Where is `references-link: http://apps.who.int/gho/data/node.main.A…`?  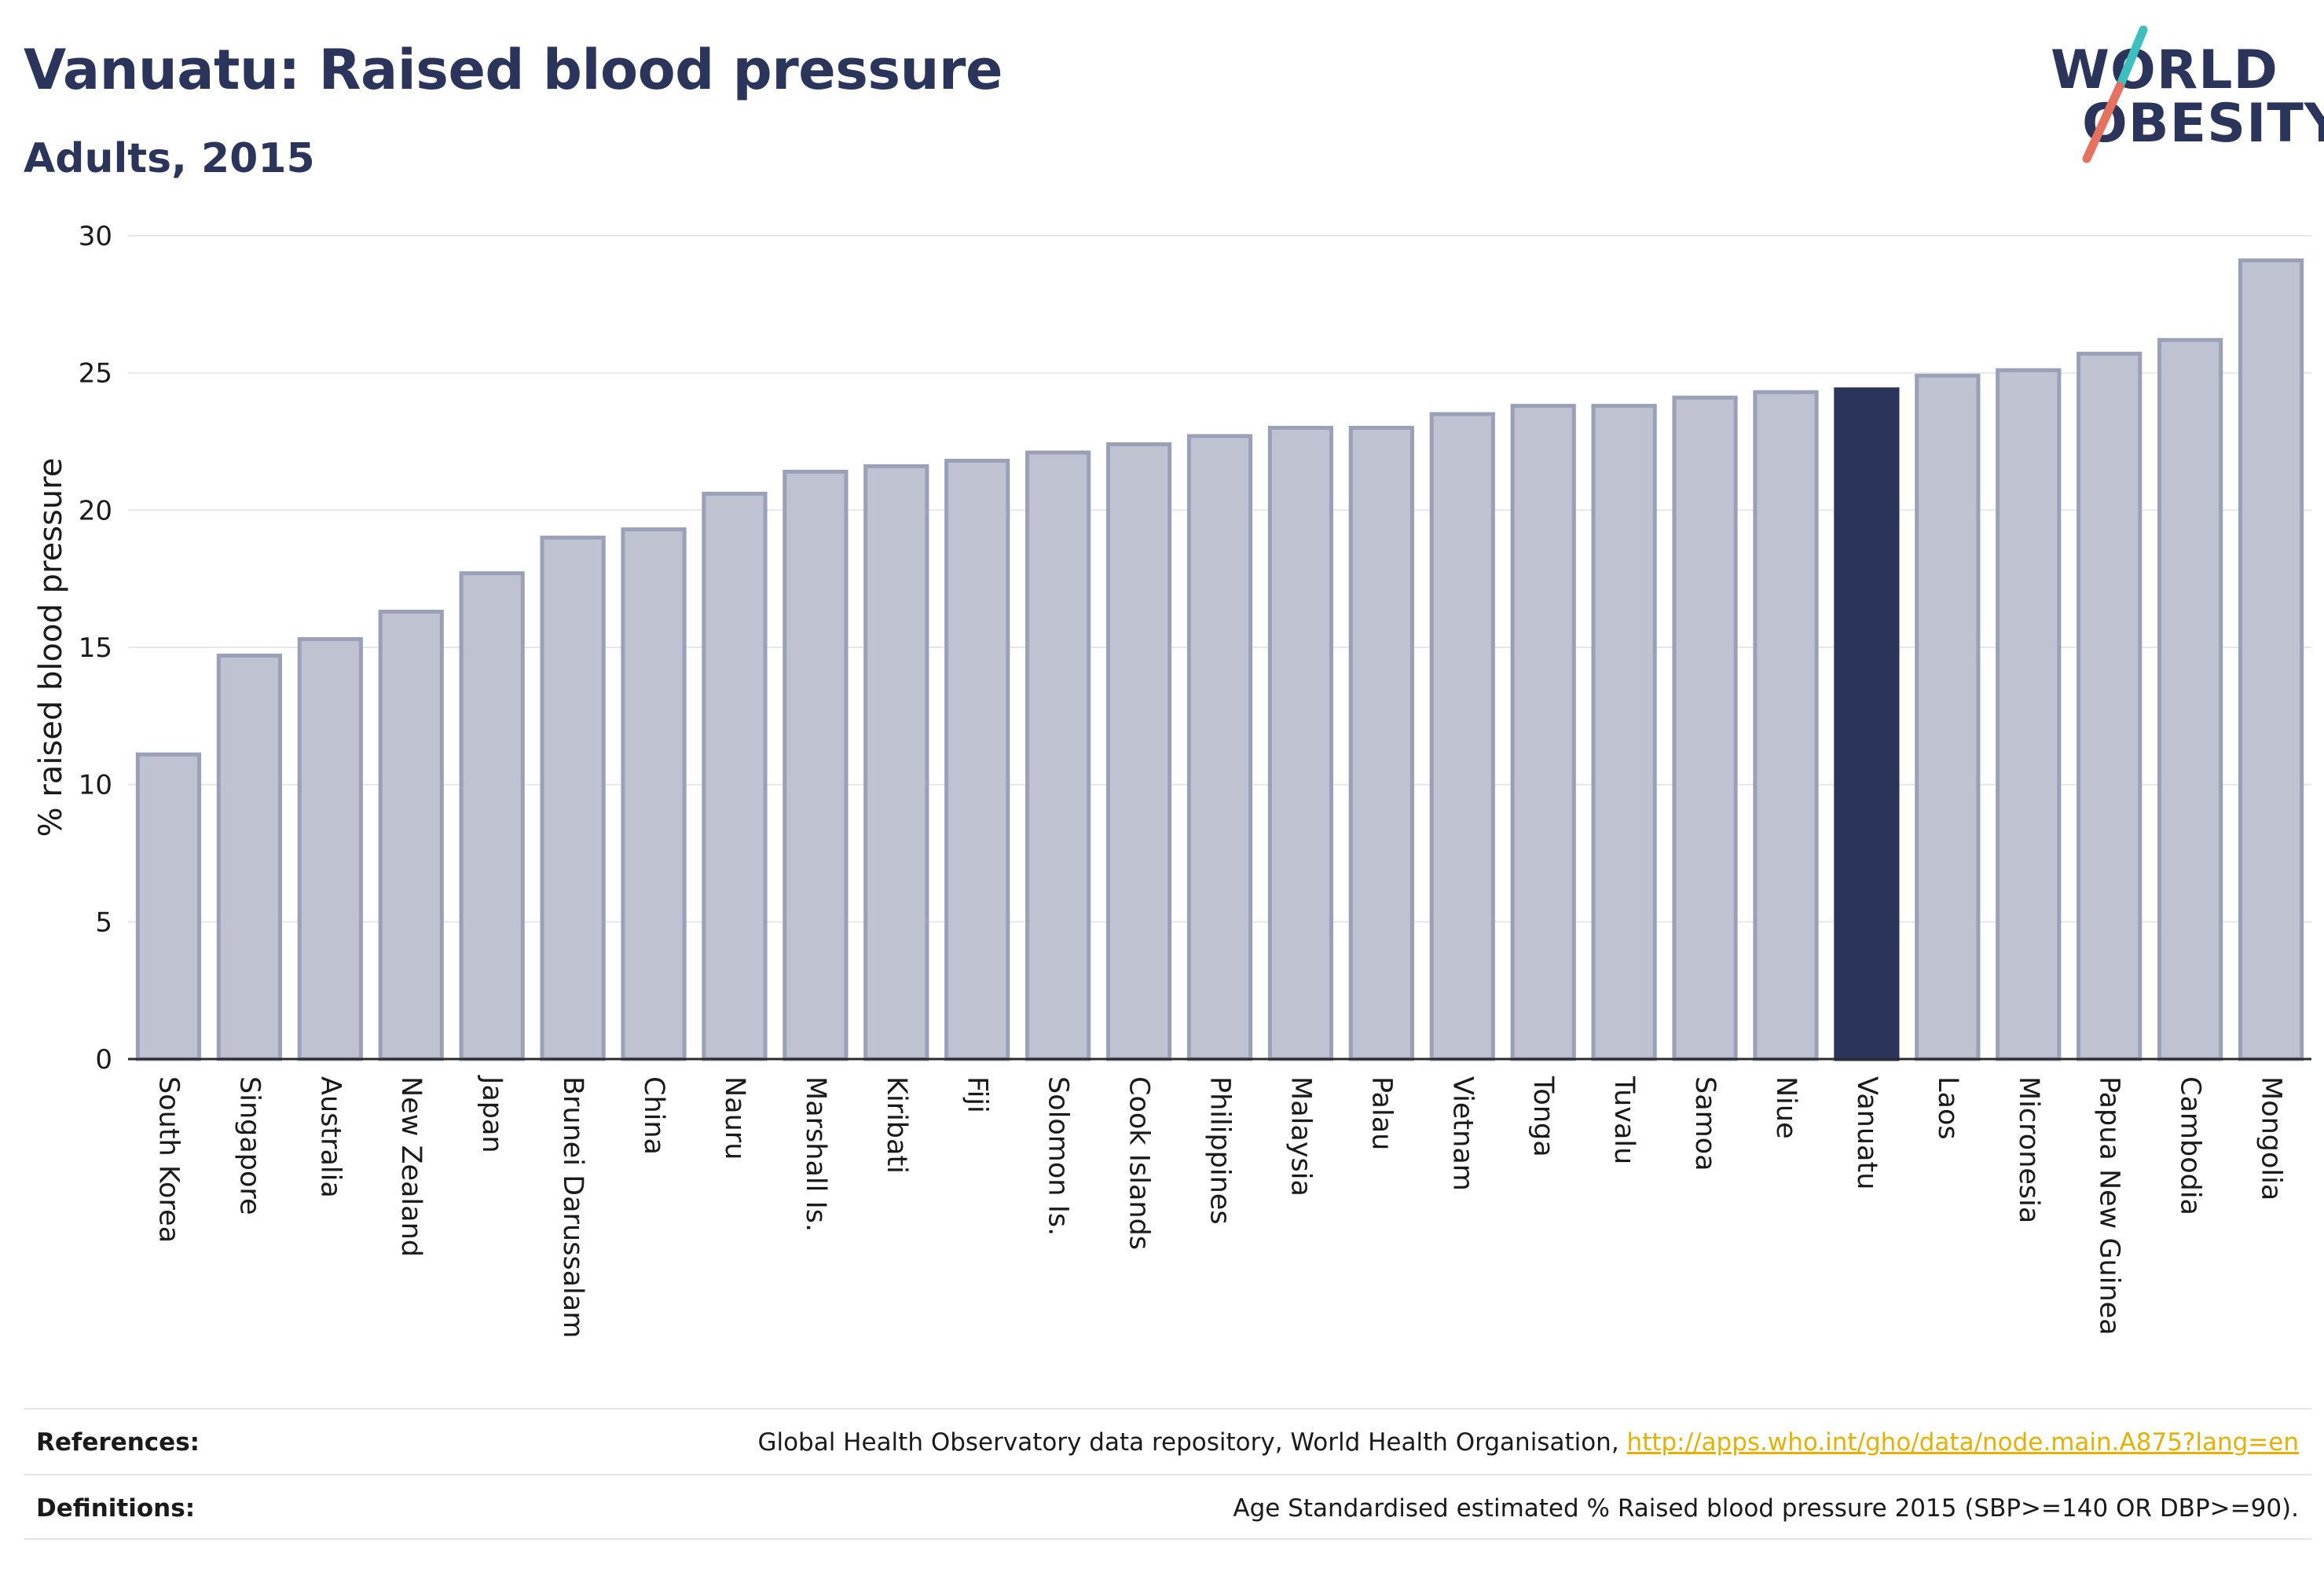 references-link: http://apps.who.int/gho/data/node.main.A… is located at coordinates (1962, 1442).